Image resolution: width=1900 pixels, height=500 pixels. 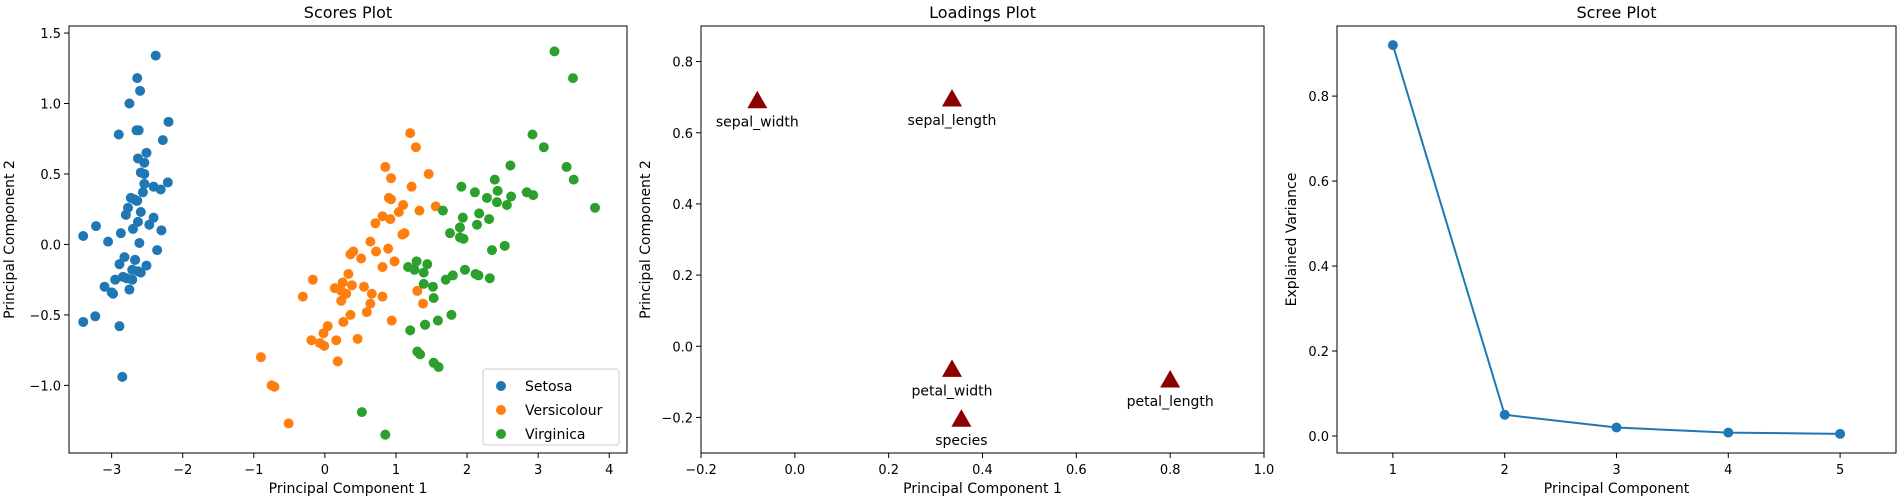 I want to click on x-tick-label: 0.2, so click(x=888, y=470).